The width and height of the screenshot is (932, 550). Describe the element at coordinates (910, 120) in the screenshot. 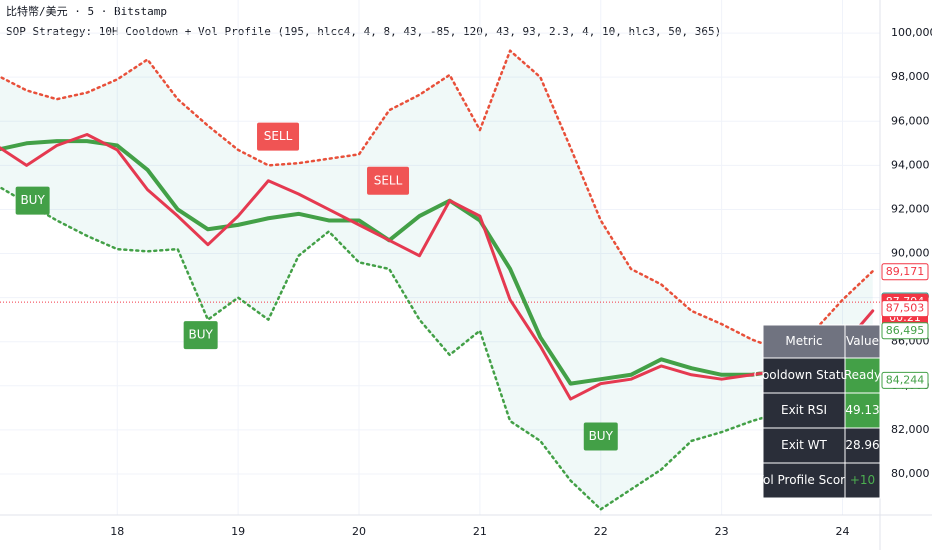

I see `y-tick-label: 96,000` at that location.